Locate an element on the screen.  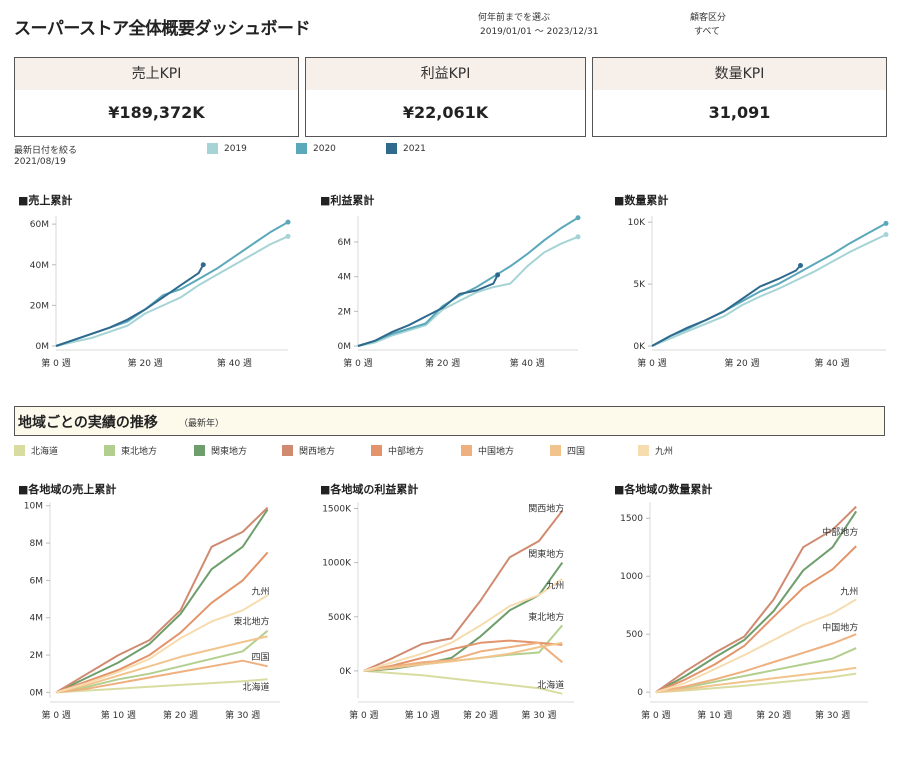
x-tick-label: 第 0 週 is located at coordinates (55, 715).